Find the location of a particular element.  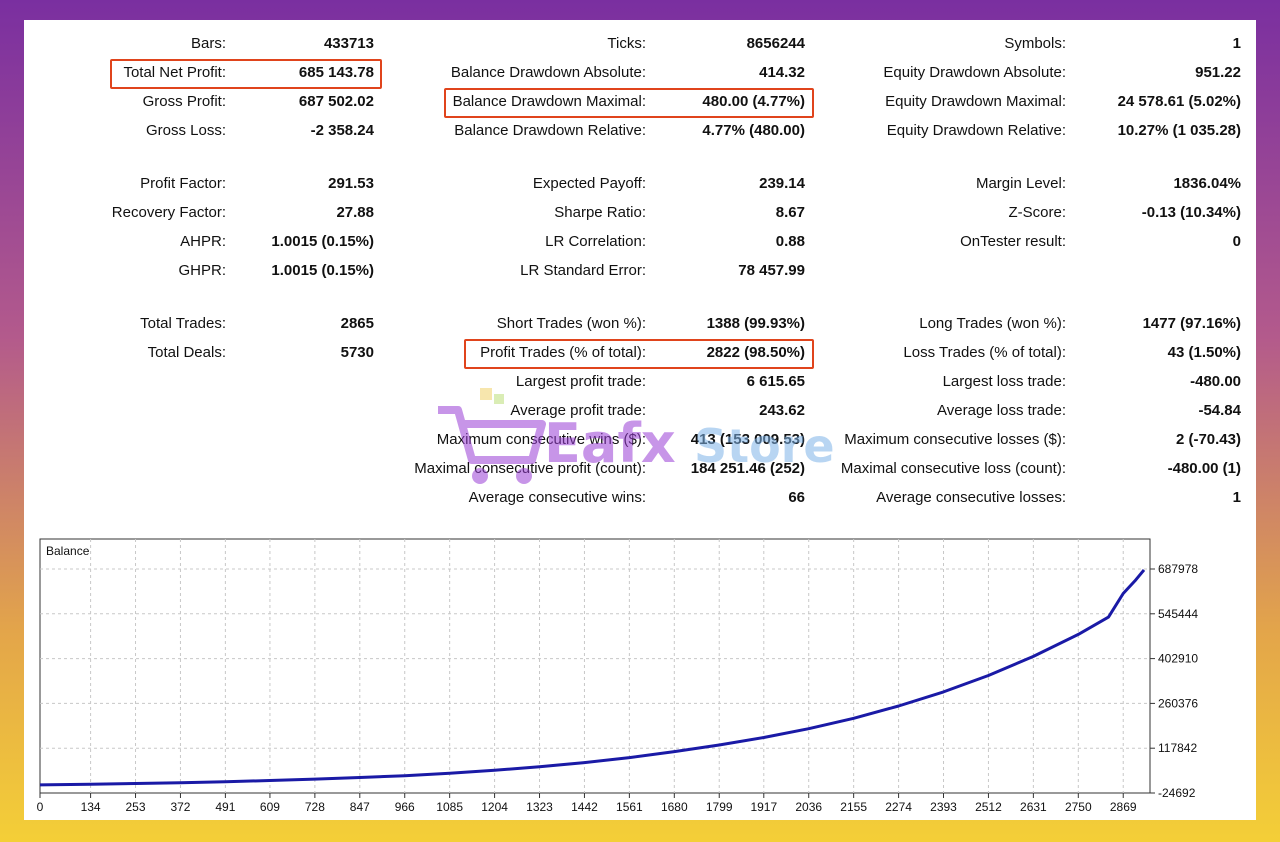

x-tick-label: 1085 is located at coordinates (449, 807).